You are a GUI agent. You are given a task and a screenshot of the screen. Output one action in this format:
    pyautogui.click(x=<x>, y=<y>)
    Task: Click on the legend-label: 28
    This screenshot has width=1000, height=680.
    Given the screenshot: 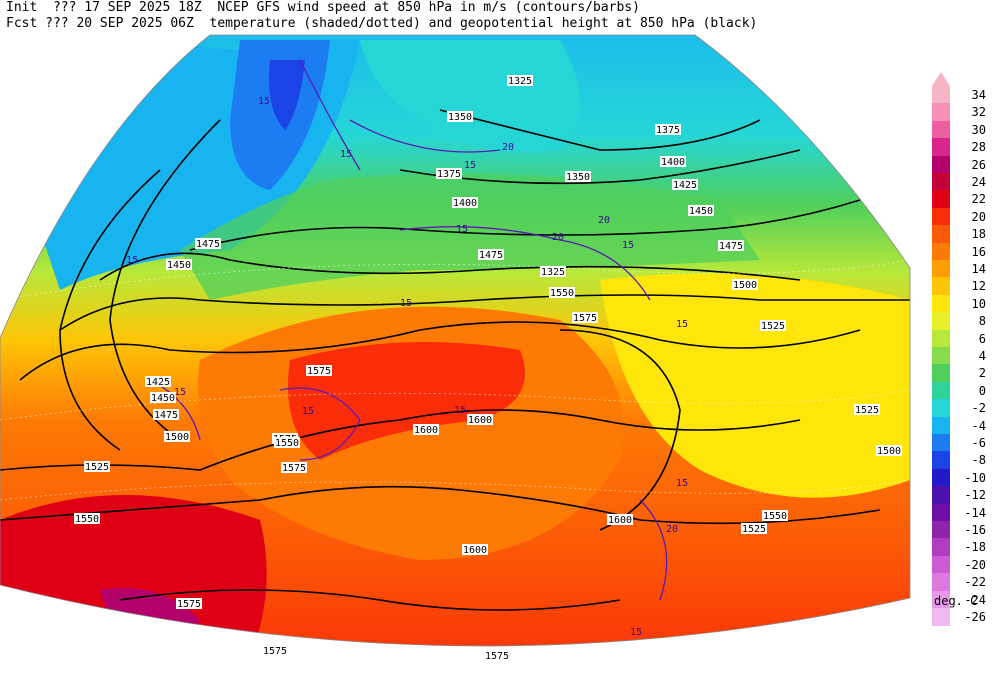 What is the action you would take?
    pyautogui.click(x=978, y=147)
    